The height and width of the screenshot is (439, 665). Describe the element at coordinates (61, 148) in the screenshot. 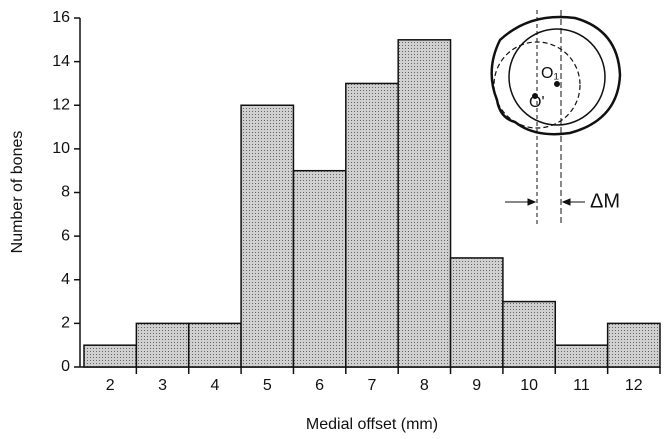

I see `y-tick-label: 10` at that location.